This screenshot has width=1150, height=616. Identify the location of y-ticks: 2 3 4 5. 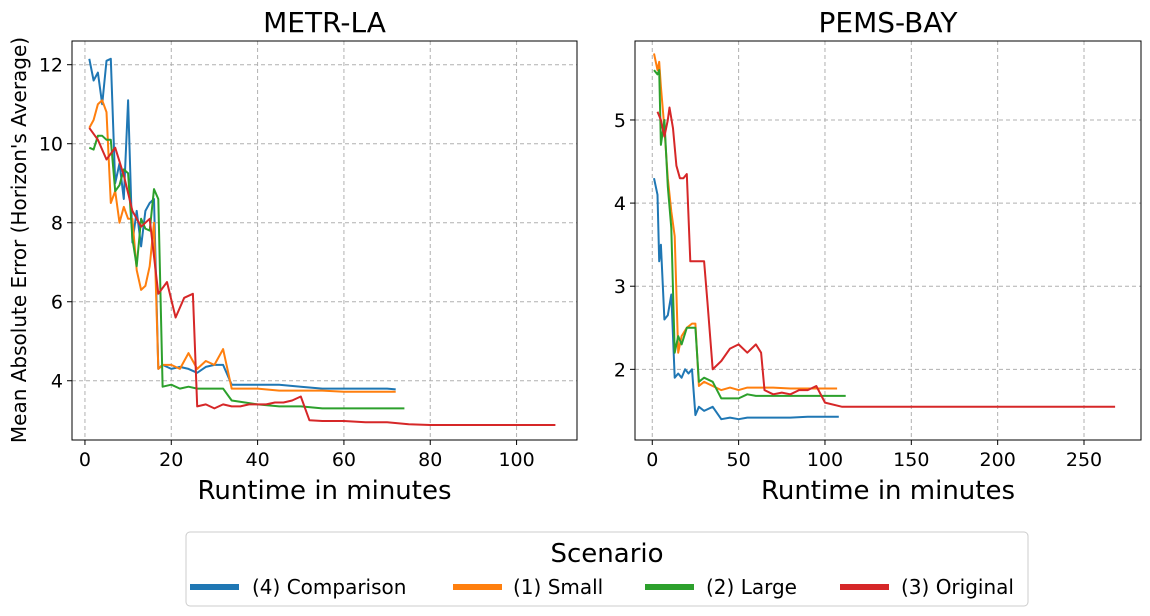
(624, 245).